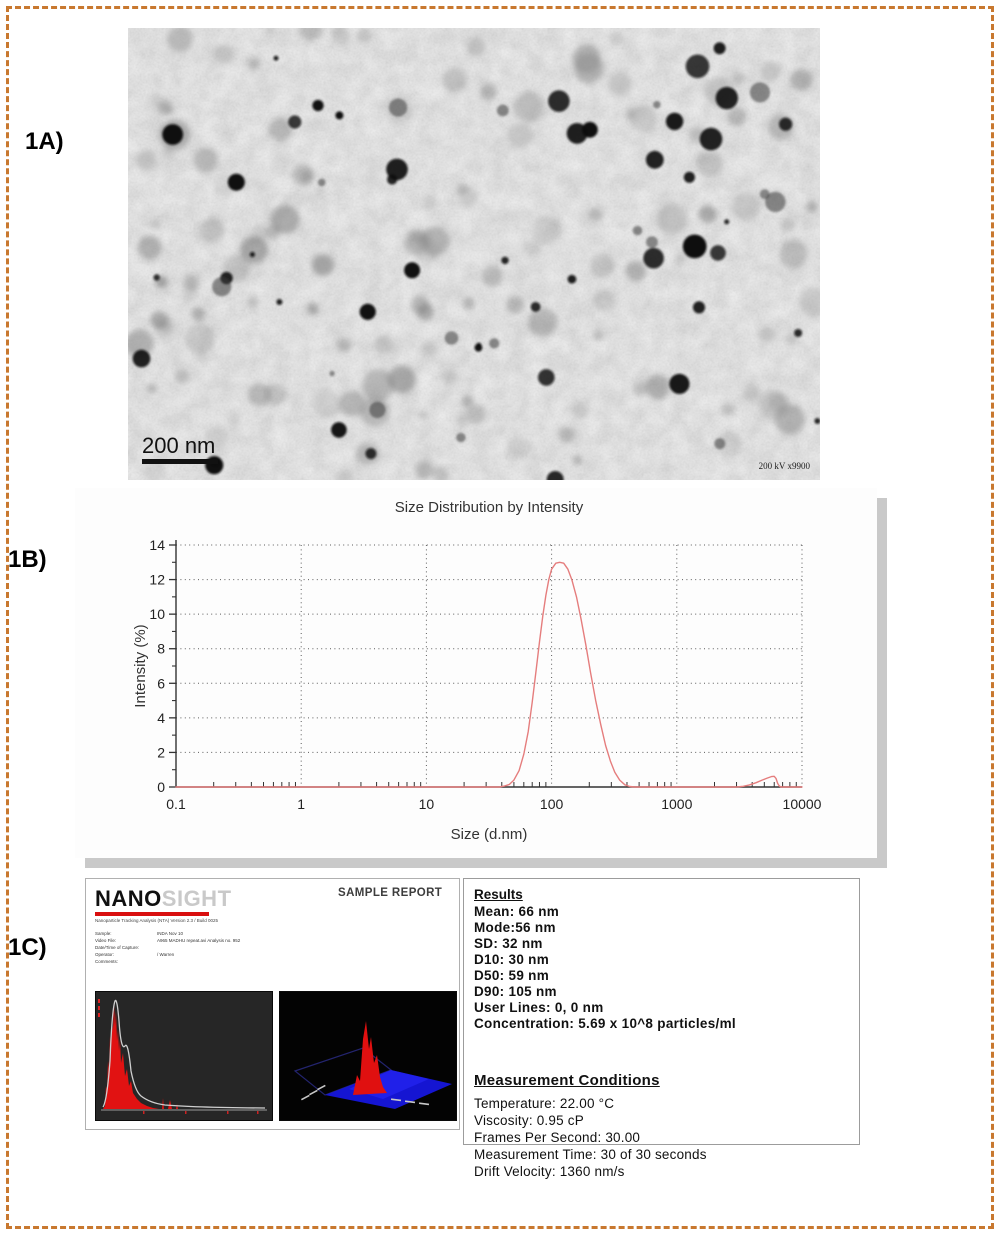 The height and width of the screenshot is (1235, 1000). Describe the element at coordinates (539, 1007) in the screenshot. I see `results-line: User Lines: 0, 0 nm` at that location.